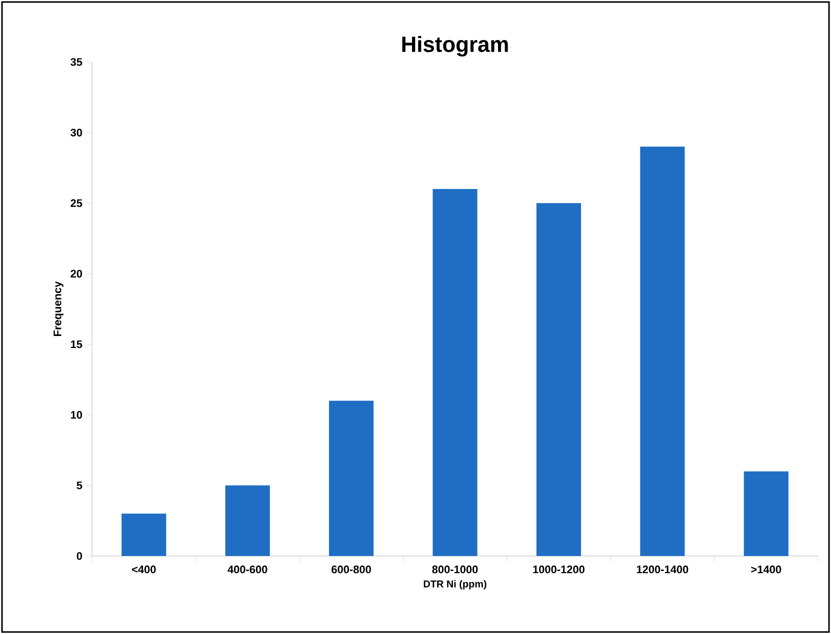 The width and height of the screenshot is (831, 634). Describe the element at coordinates (79, 556) in the screenshot. I see `y-tick-label: 0` at that location.